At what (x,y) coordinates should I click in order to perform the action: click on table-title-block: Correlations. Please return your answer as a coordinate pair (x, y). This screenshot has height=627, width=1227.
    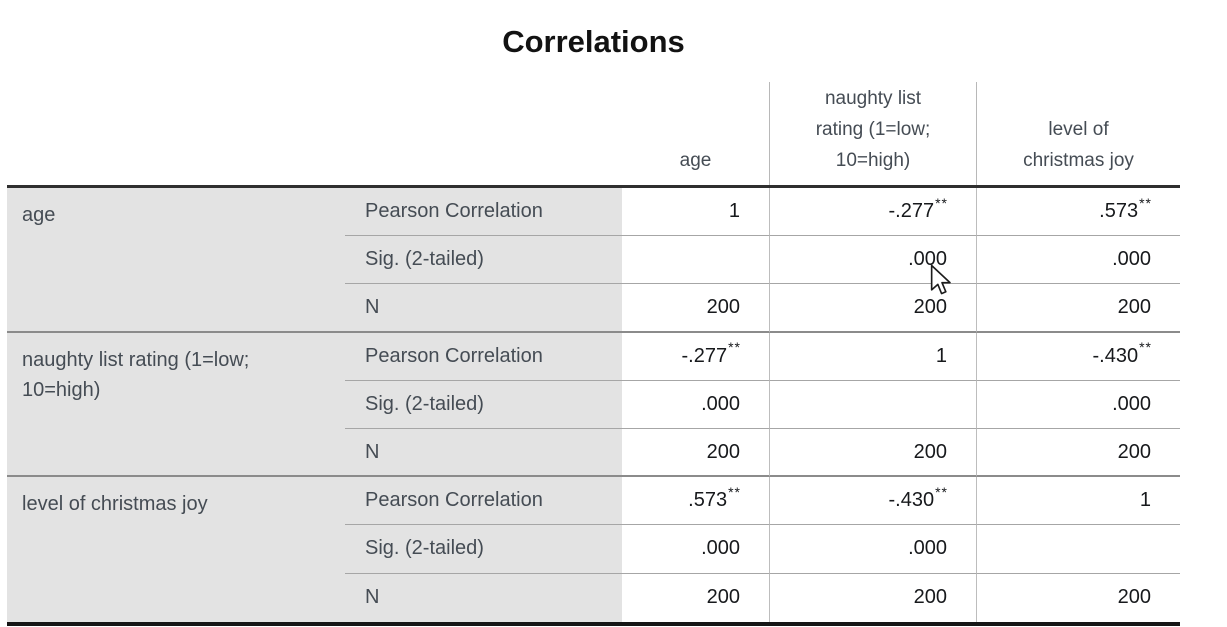
    Looking at the image, I should click on (593, 41).